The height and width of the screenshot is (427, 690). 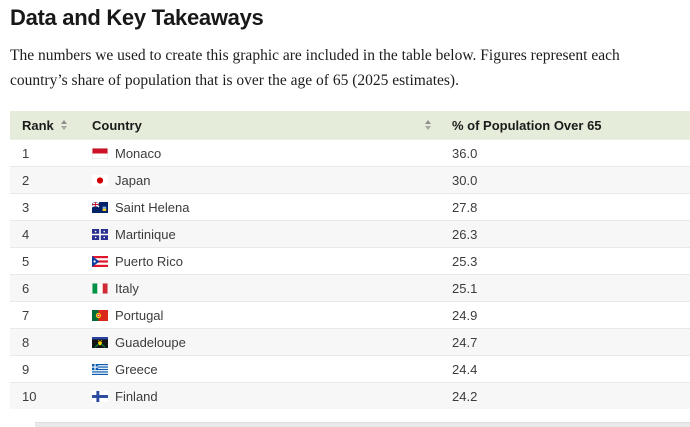 I want to click on country-name: Japan, so click(x=133, y=180).